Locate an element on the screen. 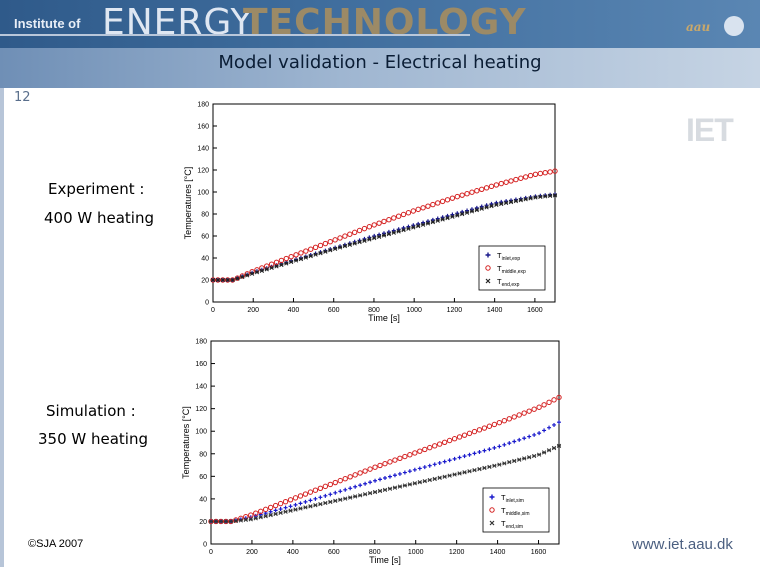 The width and height of the screenshot is (760, 567). x-tick-label: 800 is located at coordinates (374, 310).